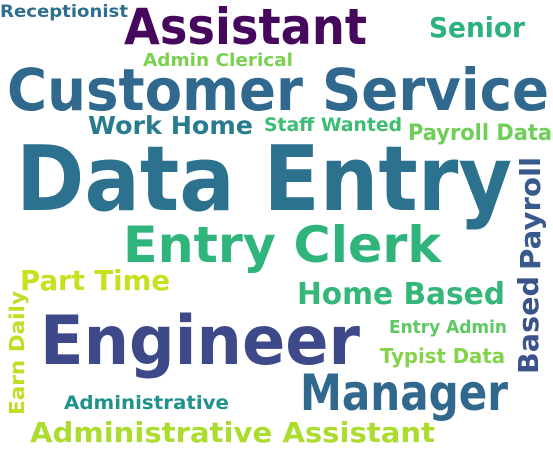 The image size is (553, 452). Describe the element at coordinates (95, 280) in the screenshot. I see `word-part-time: Part Time` at that location.